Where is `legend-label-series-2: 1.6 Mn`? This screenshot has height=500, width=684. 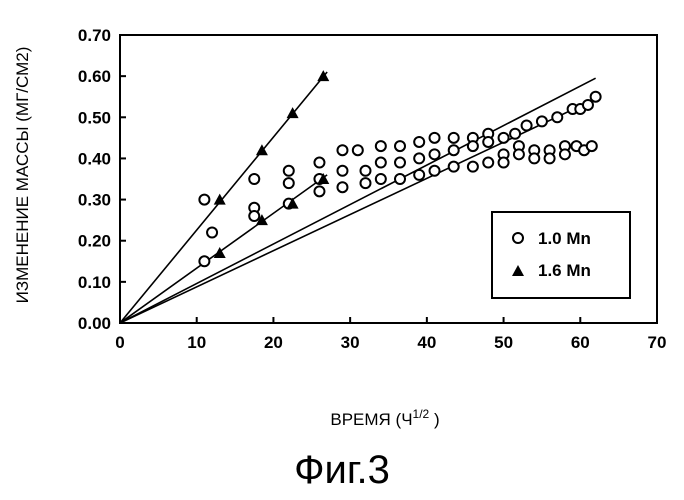
legend-label-series-2: 1.6 Mn is located at coordinates (564, 270).